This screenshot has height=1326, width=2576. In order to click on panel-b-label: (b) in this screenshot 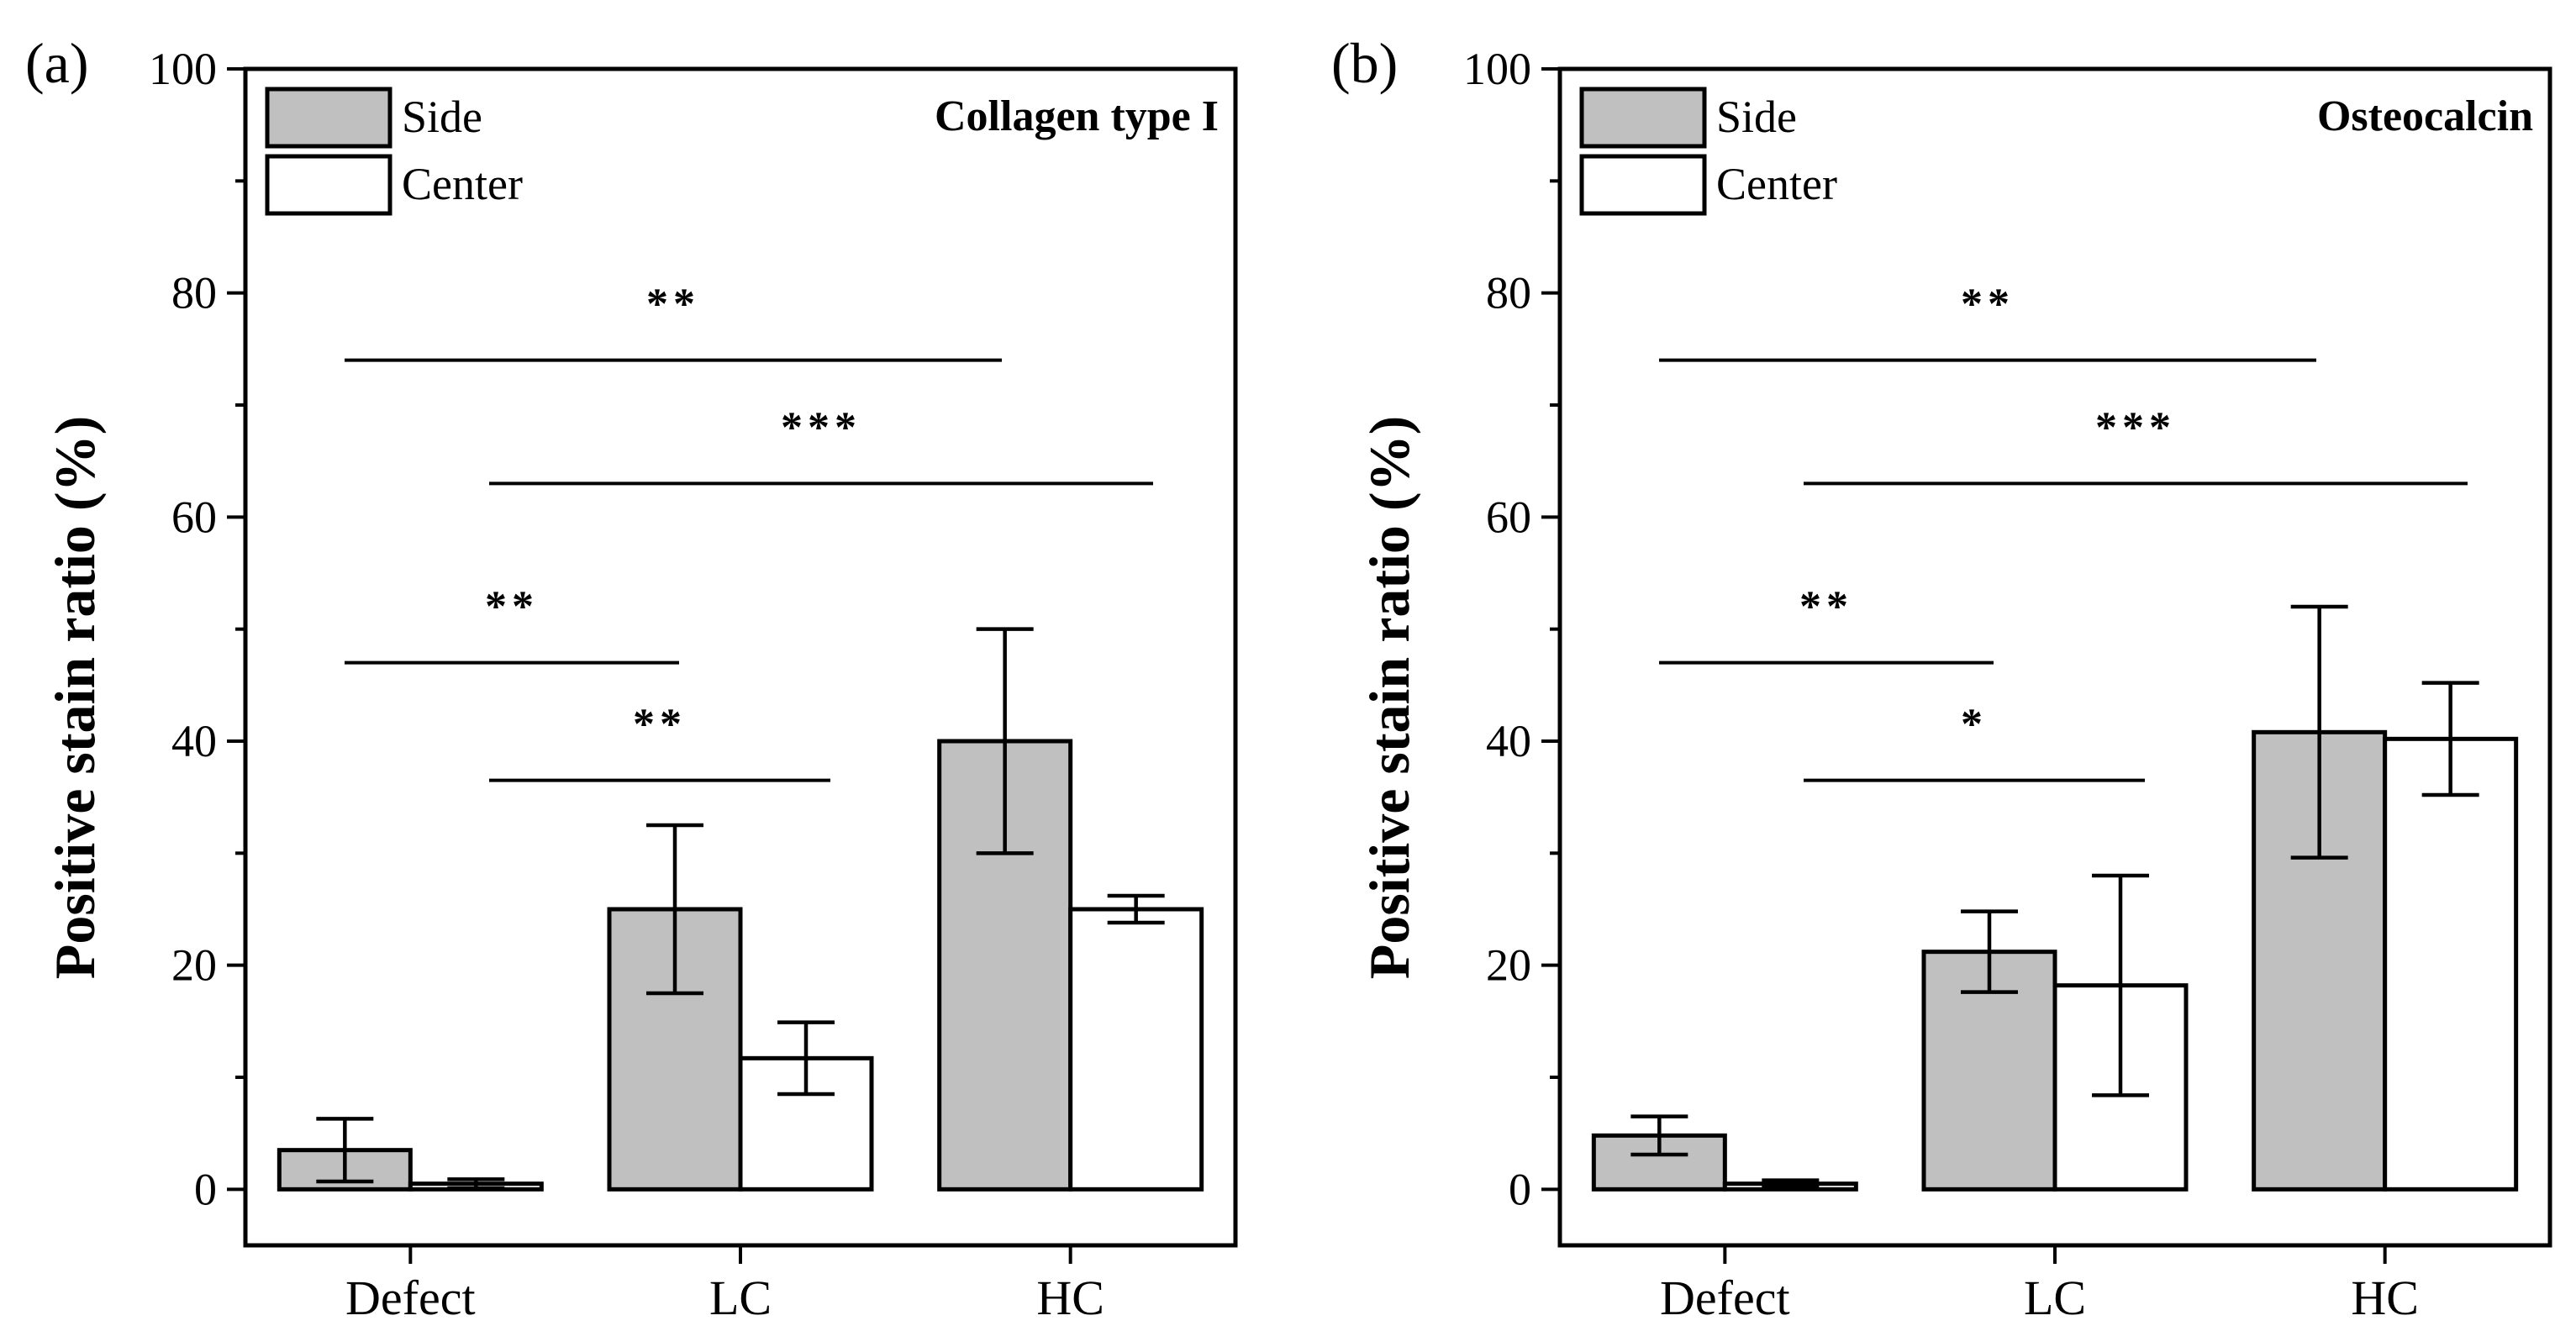, I will do `click(1364, 63)`.